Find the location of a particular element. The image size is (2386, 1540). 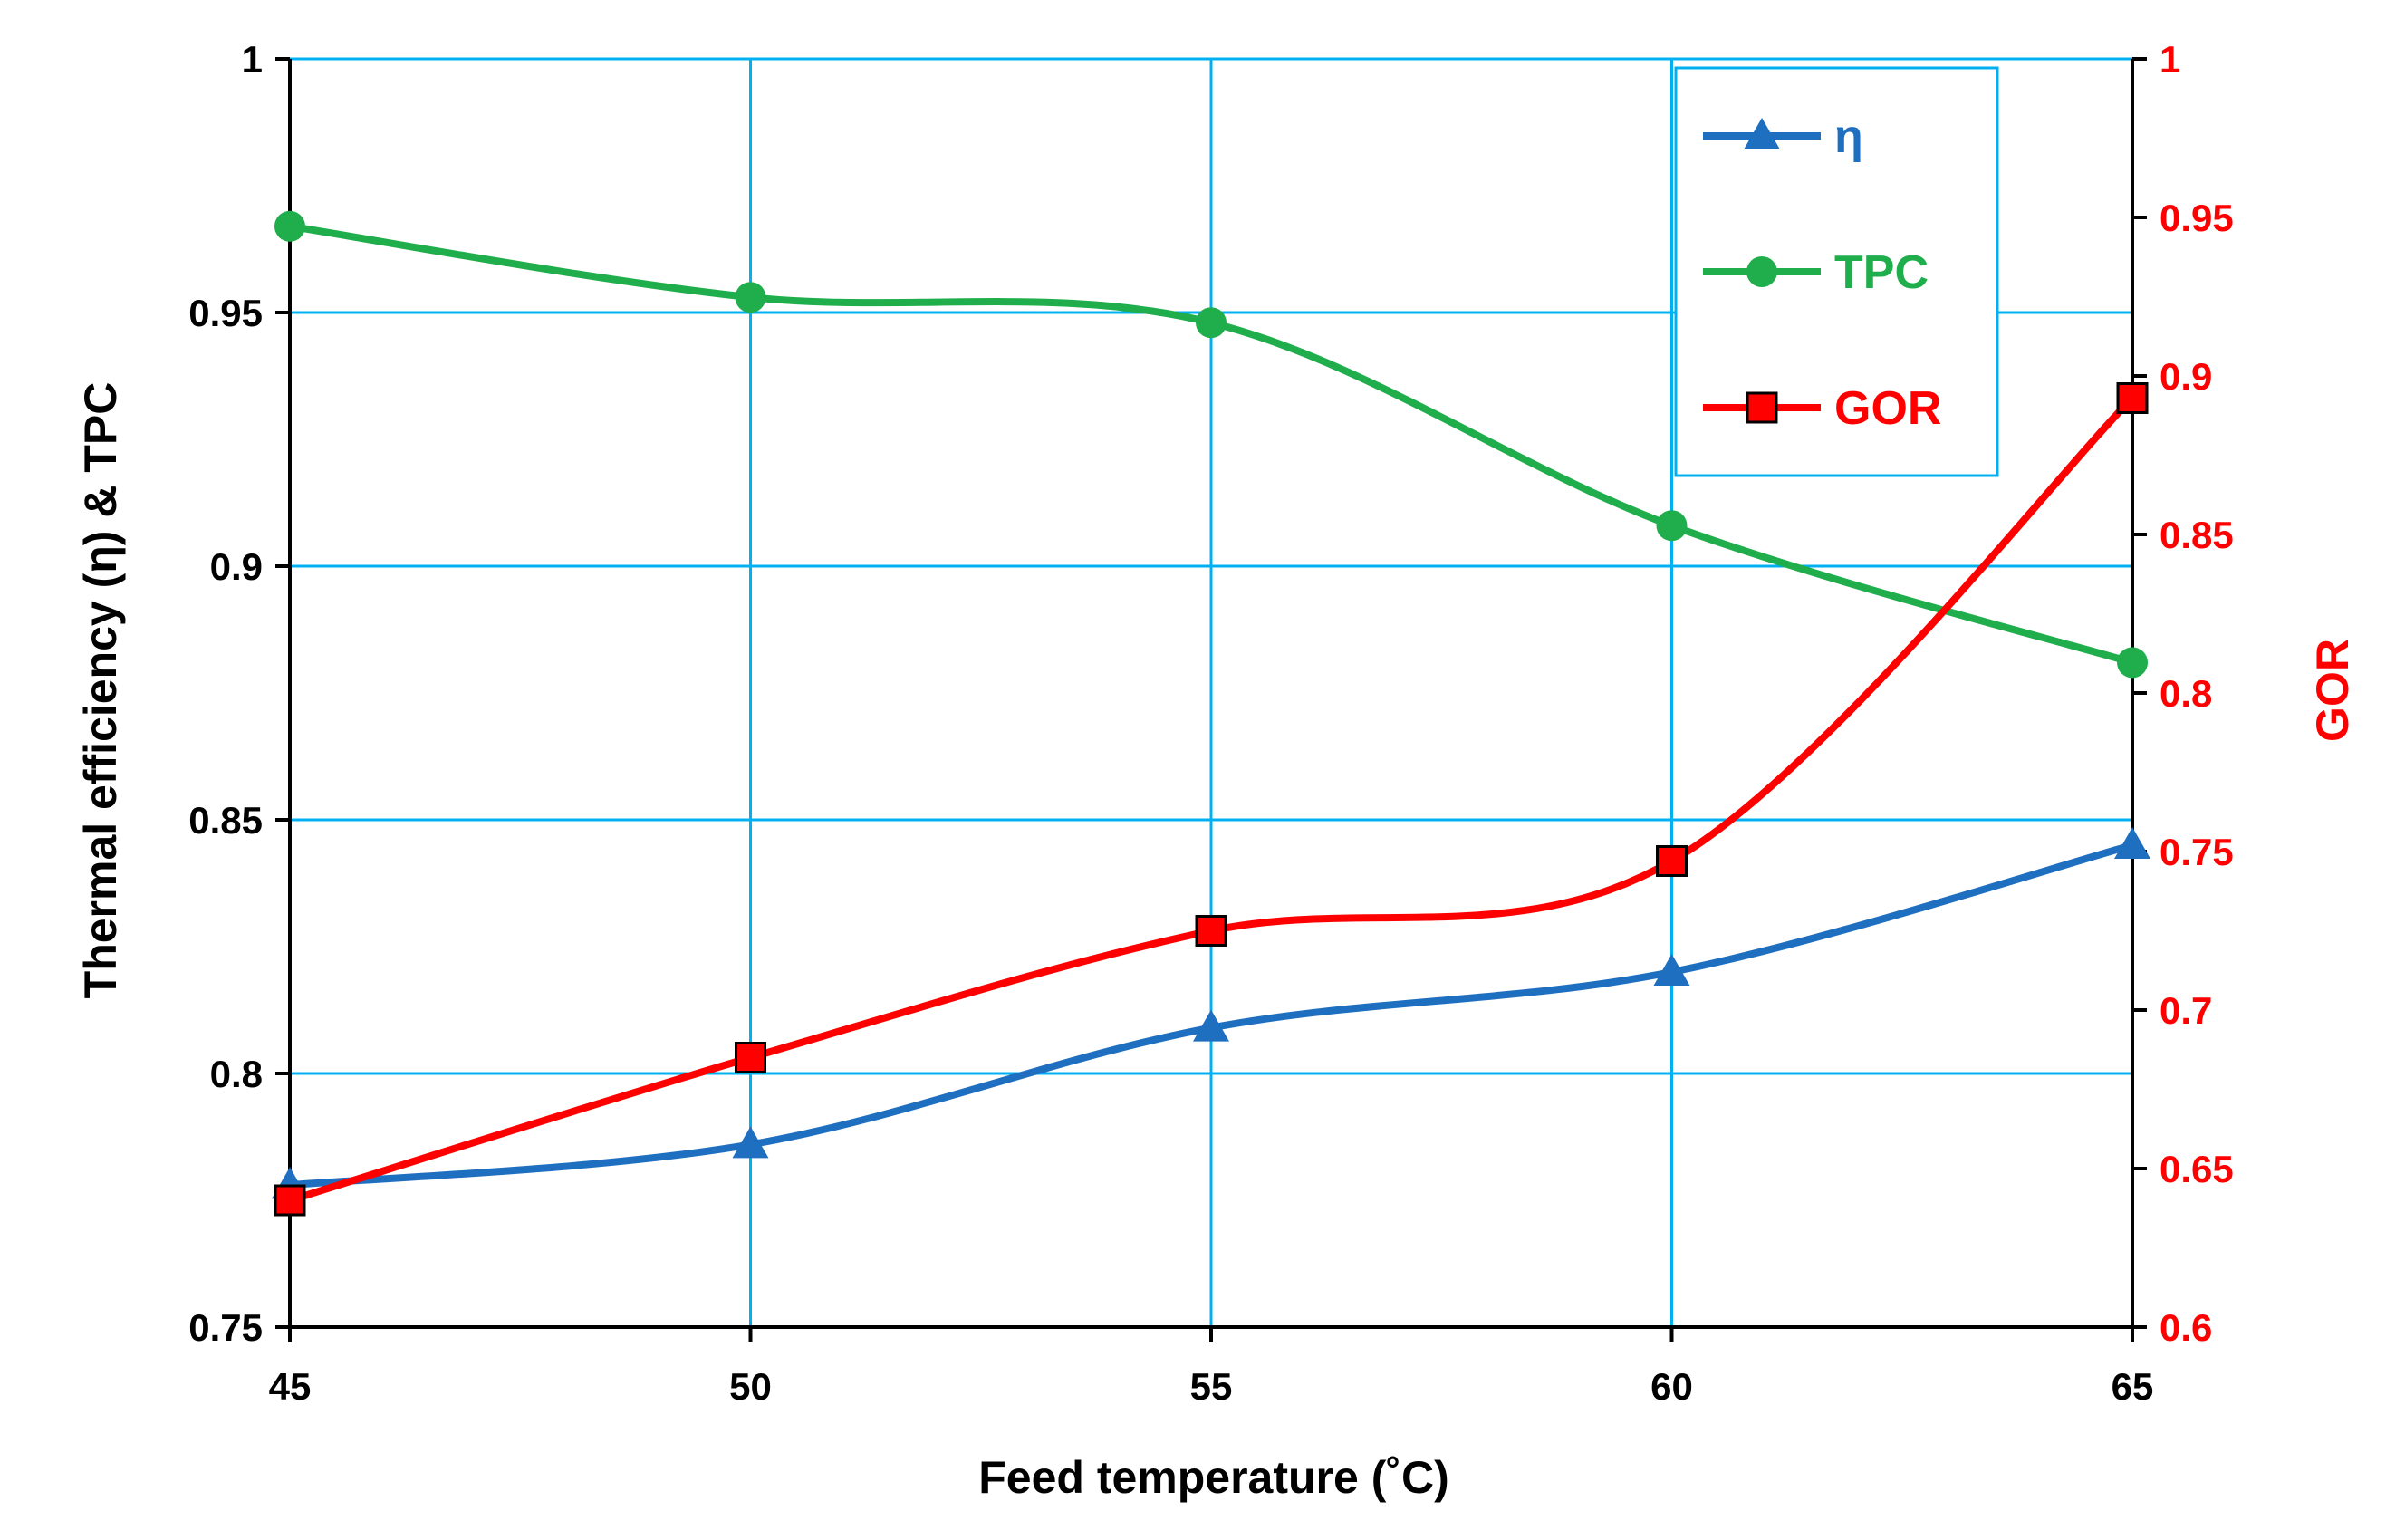

legend-label-eta: η is located at coordinates (1848, 137).